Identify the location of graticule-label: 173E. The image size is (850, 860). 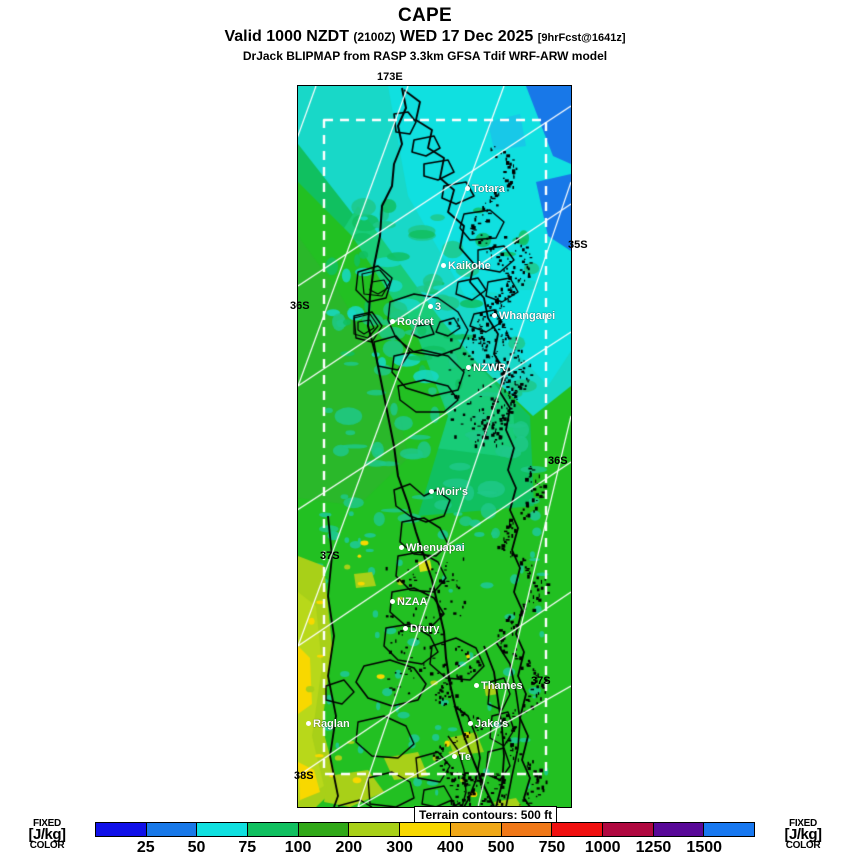
(390, 77).